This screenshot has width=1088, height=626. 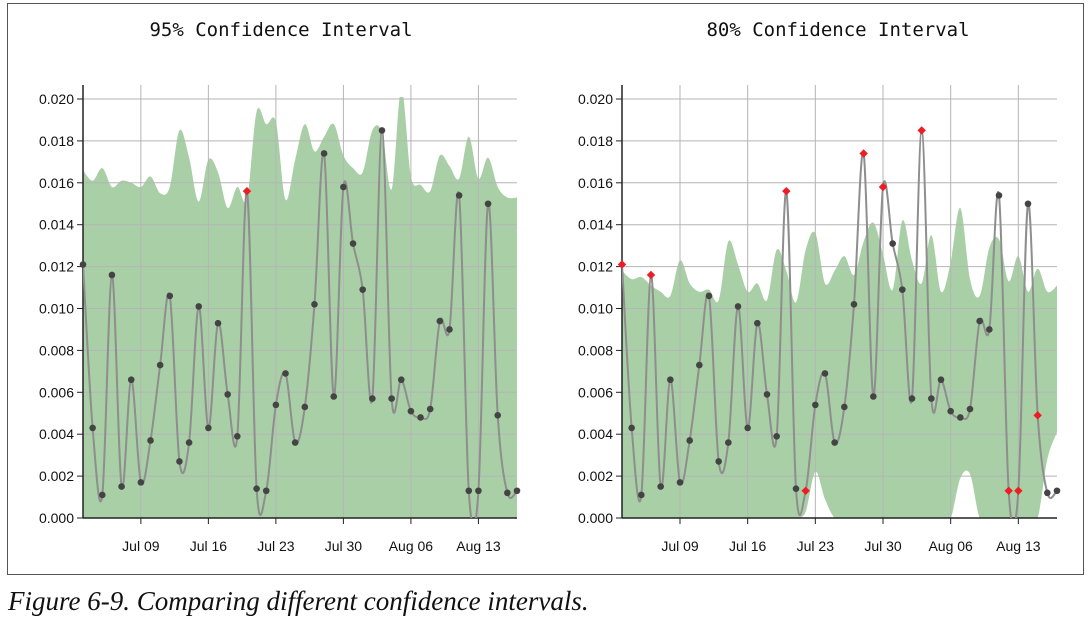 What do you see at coordinates (837, 30) in the screenshot?
I see `chart-title: 80% Confidence Interval` at bounding box center [837, 30].